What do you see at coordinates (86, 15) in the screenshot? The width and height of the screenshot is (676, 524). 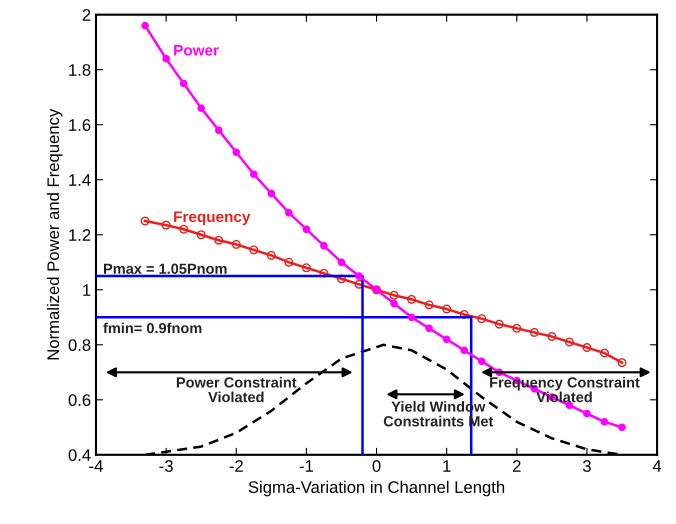 I see `y-tick-label: 2` at bounding box center [86, 15].